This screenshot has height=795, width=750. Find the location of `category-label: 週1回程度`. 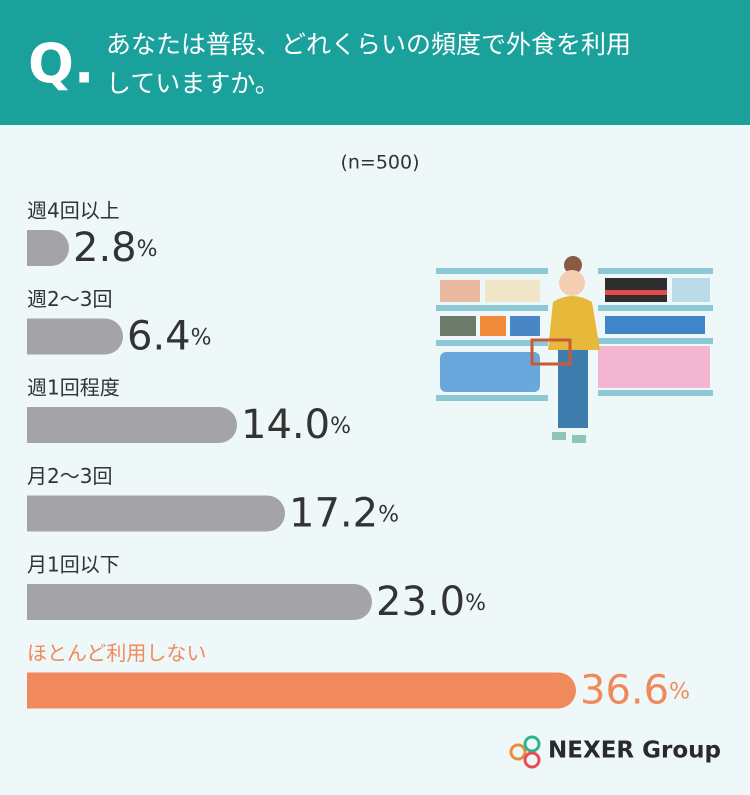

category-label: 週1回程度 is located at coordinates (73, 388).